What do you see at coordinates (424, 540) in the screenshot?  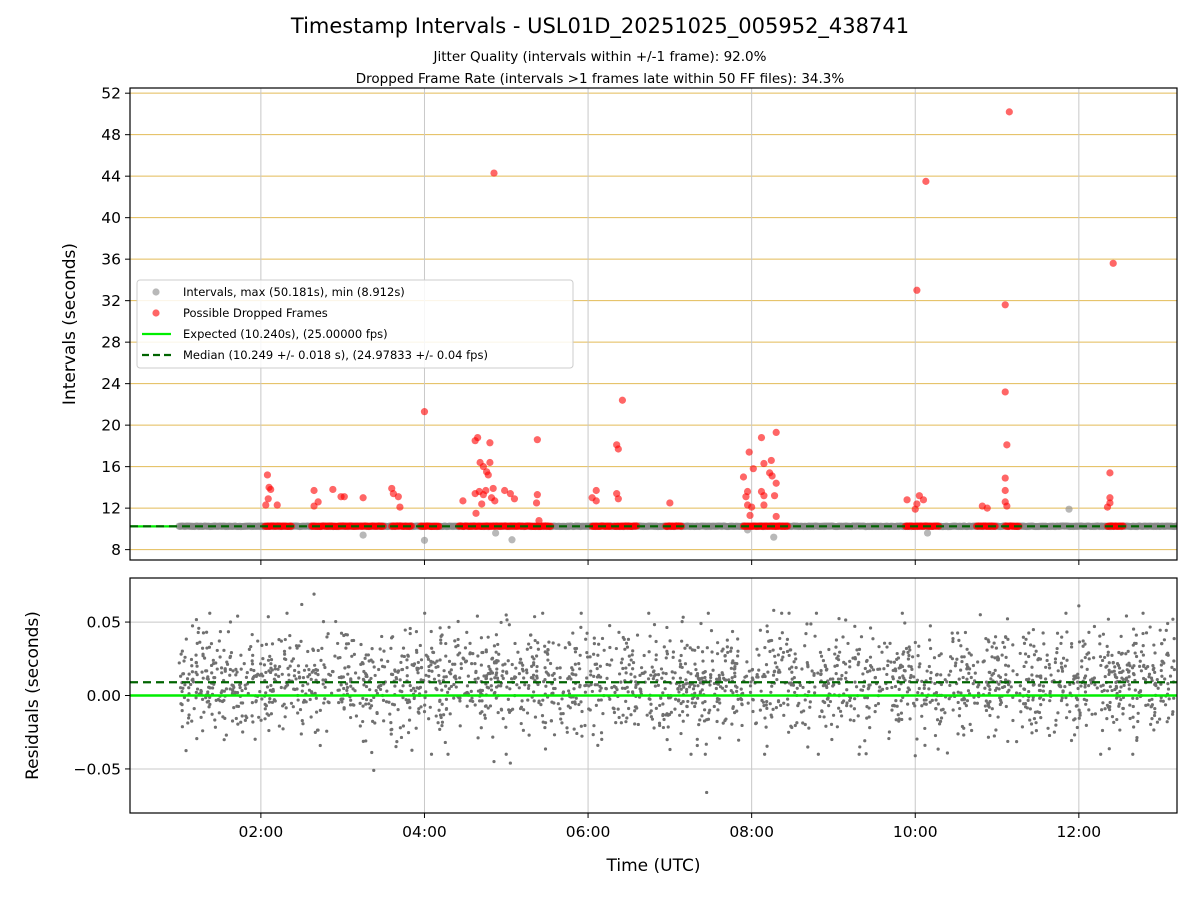 I see `interval-outlier-point` at bounding box center [424, 540].